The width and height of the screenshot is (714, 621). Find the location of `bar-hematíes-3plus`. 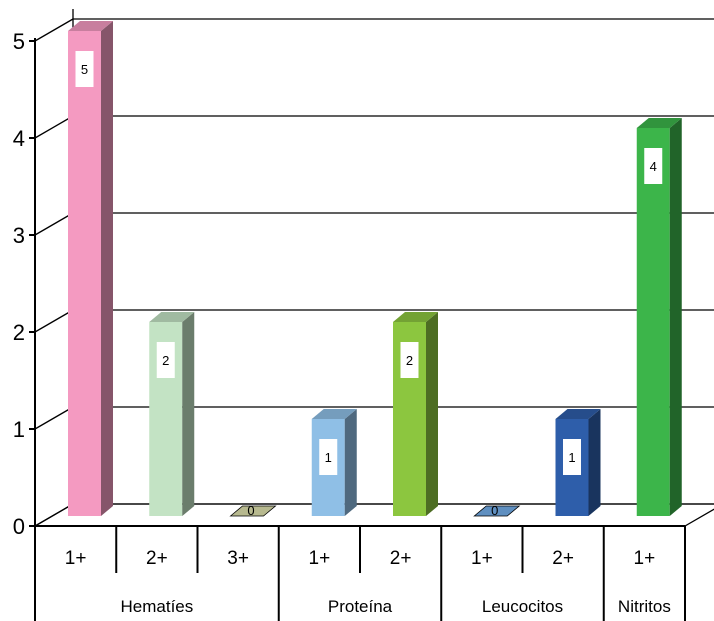

bar-hematíes-3plus is located at coordinates (253, 511).